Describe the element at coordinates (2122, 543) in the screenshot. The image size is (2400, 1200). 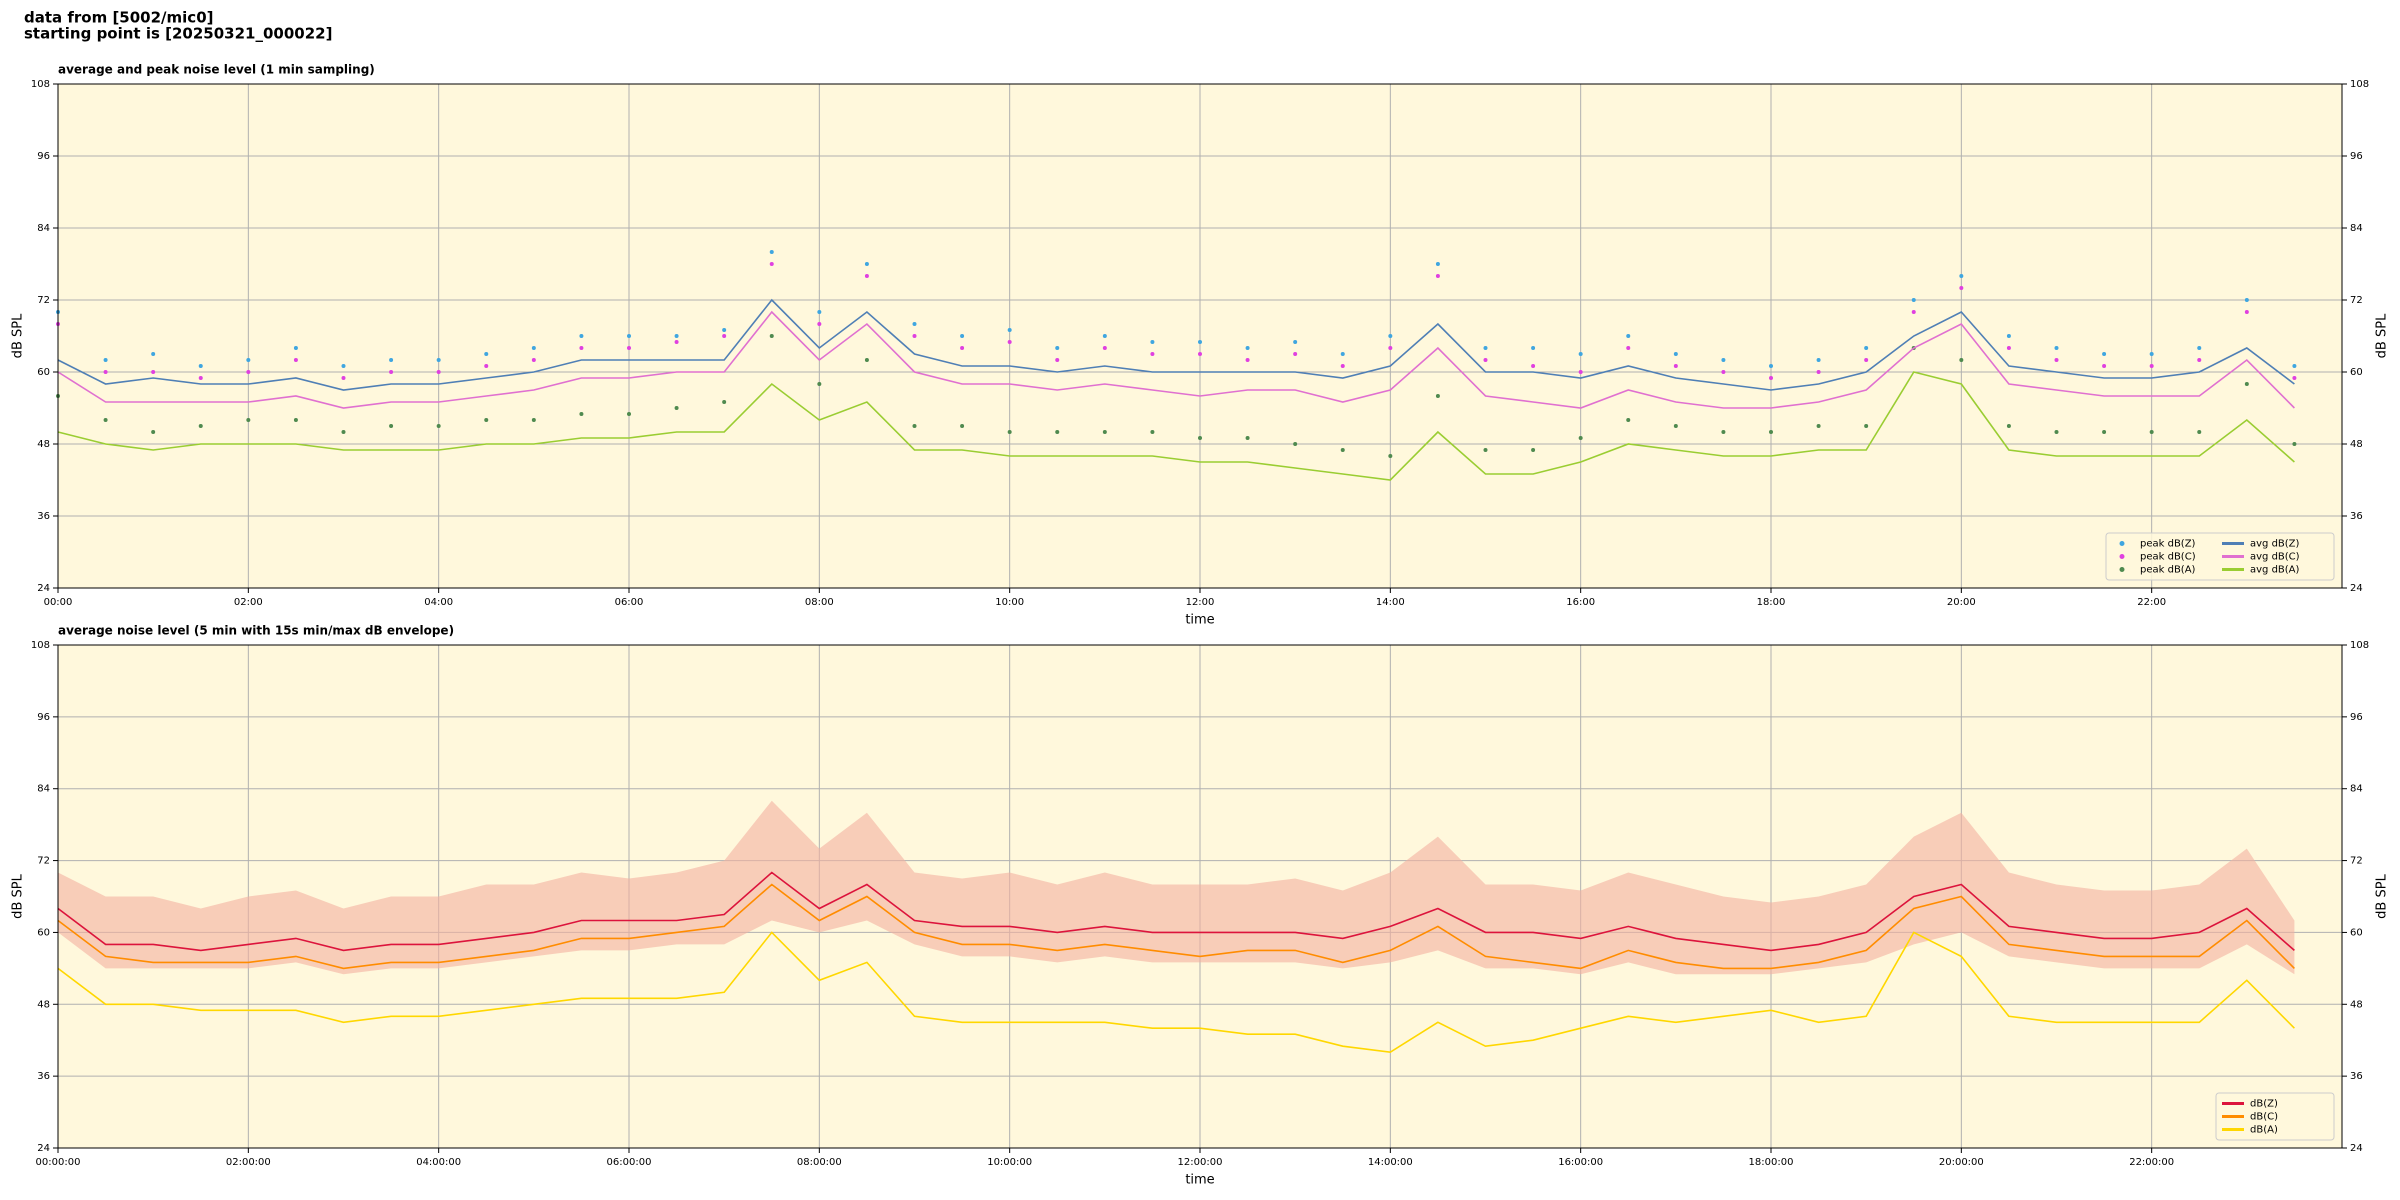
I see `legend-marker` at that location.